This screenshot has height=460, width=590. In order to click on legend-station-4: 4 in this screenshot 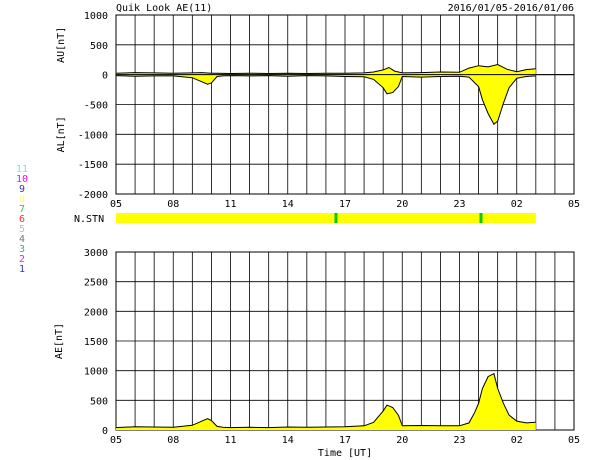, I will do `click(22, 239)`.